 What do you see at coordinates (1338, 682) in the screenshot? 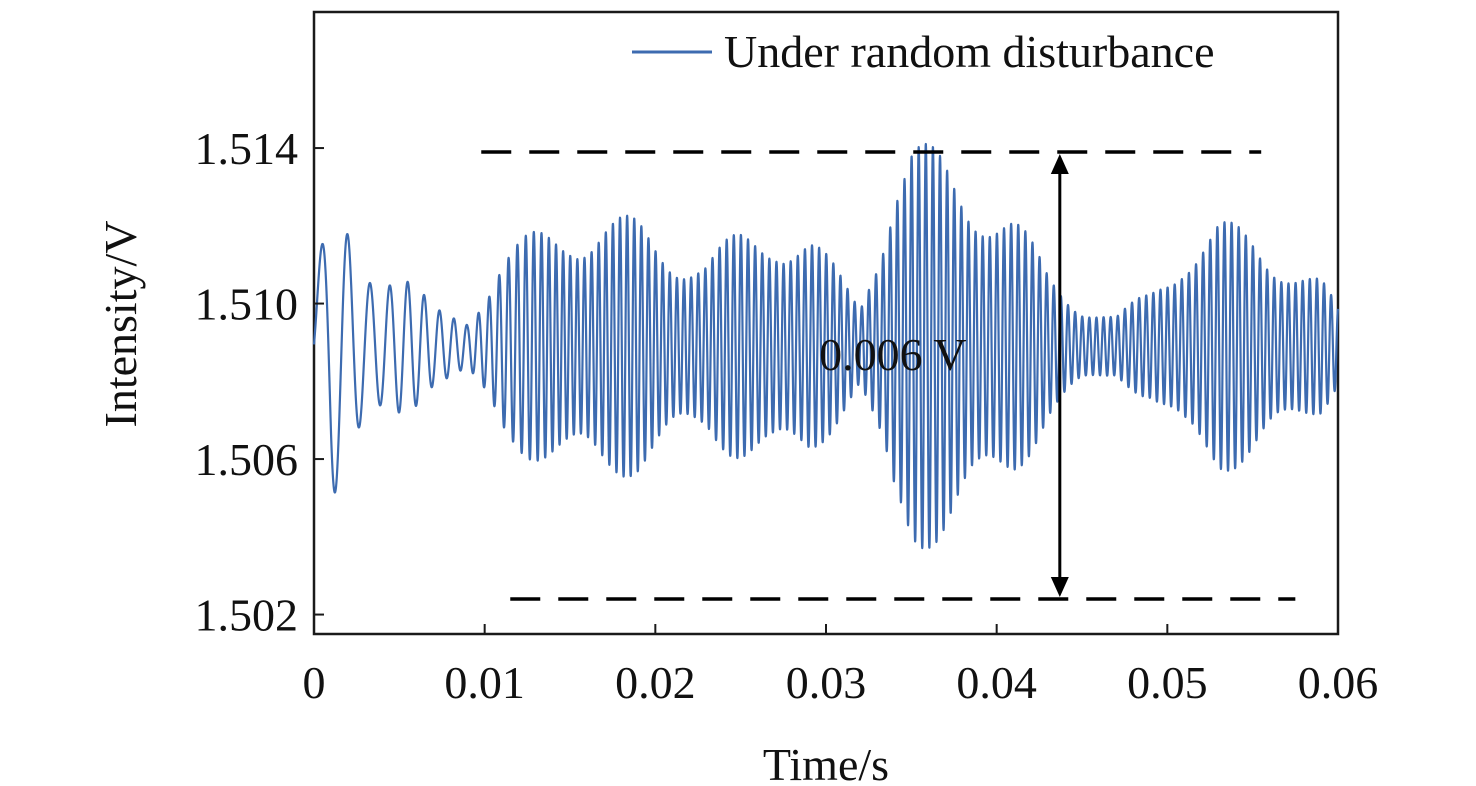
I see `x-tick-label: 0.06` at bounding box center [1338, 682].